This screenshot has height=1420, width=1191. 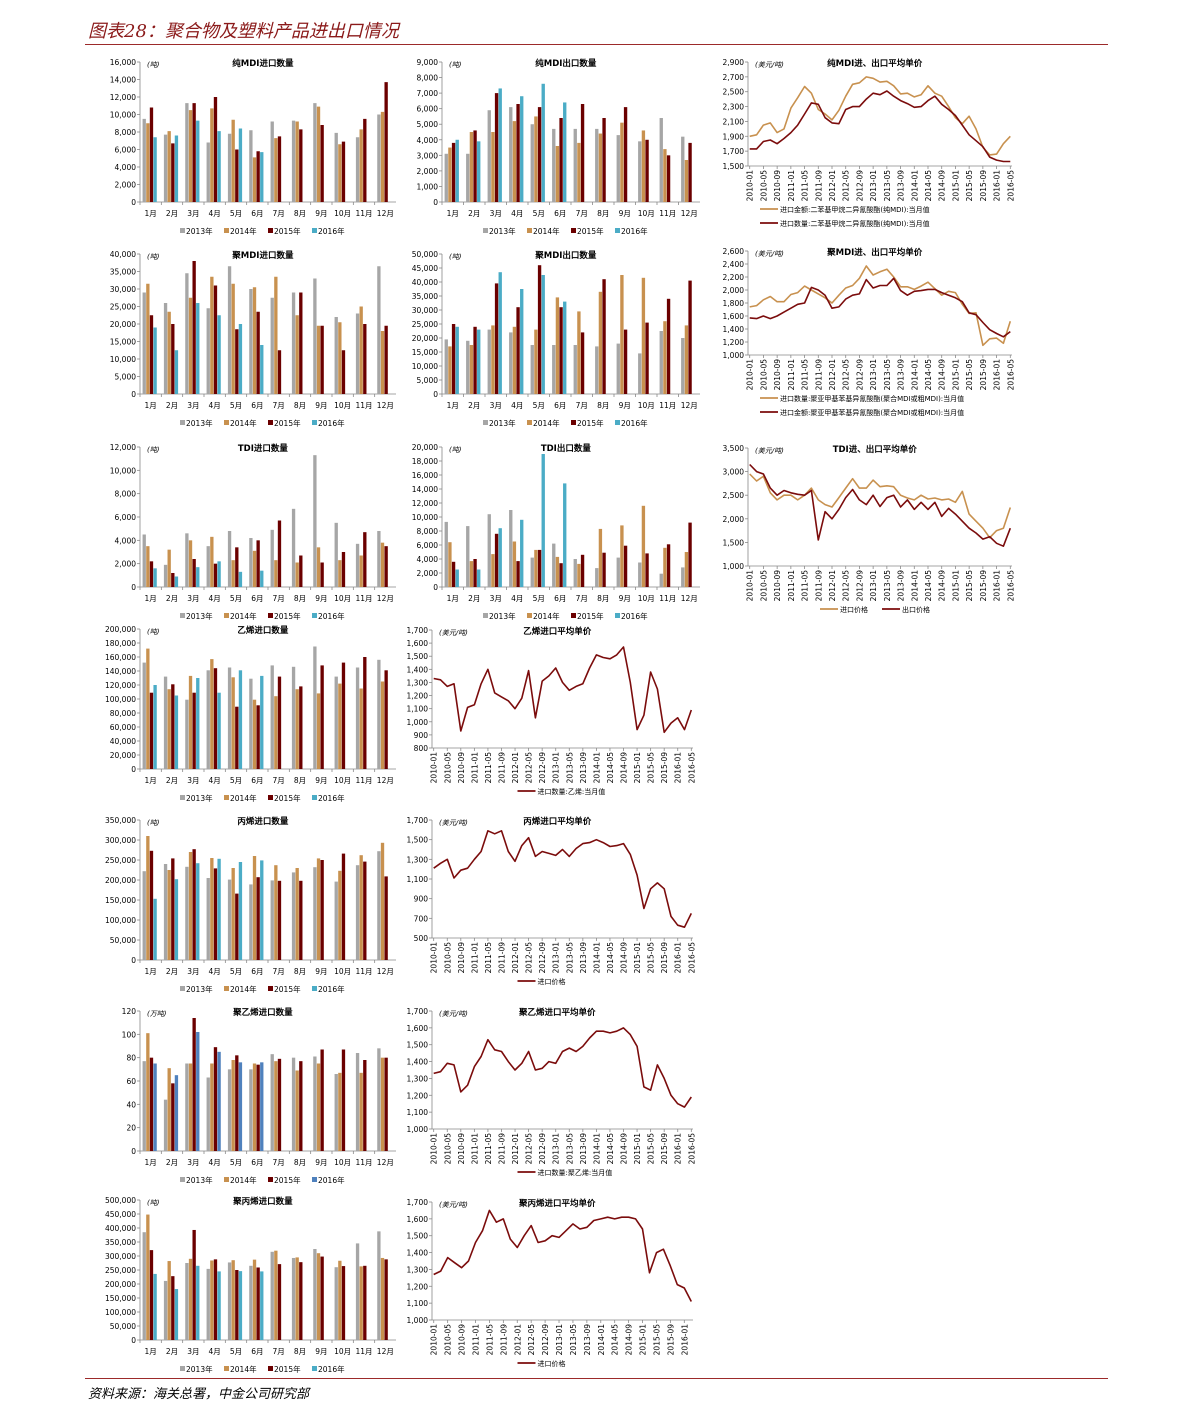 What do you see at coordinates (133, 1151) in the screenshot?
I see `y-tick-label: 0` at bounding box center [133, 1151].